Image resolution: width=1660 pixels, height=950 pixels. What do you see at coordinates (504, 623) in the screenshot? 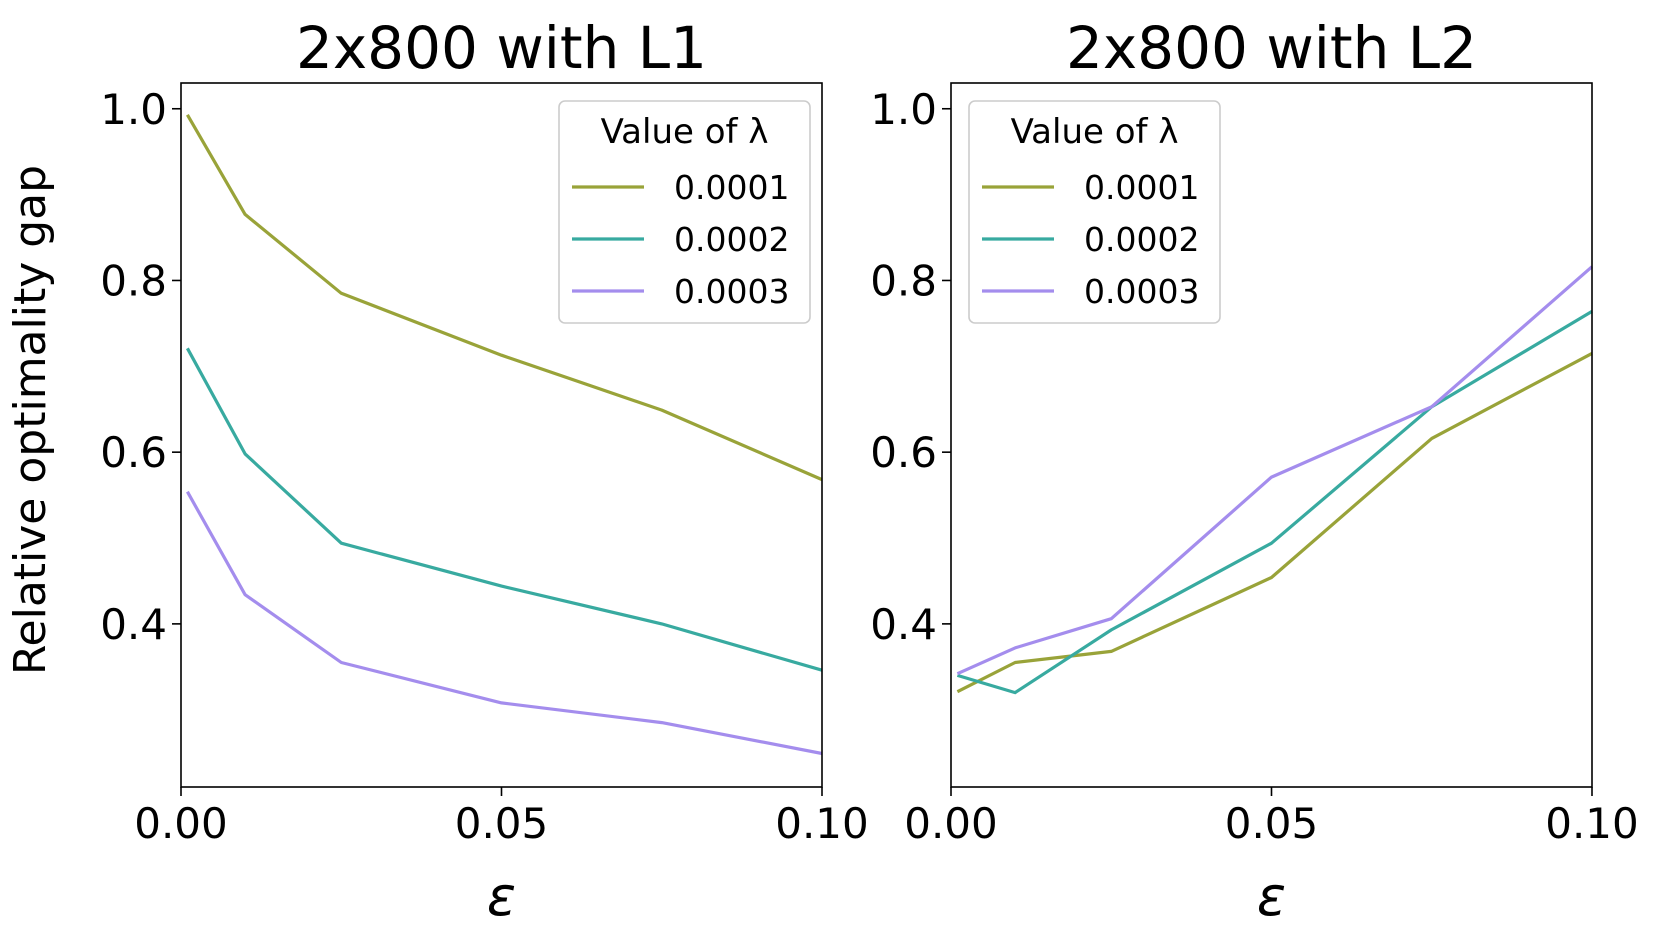
I see `series-line-0.0003` at bounding box center [504, 623].